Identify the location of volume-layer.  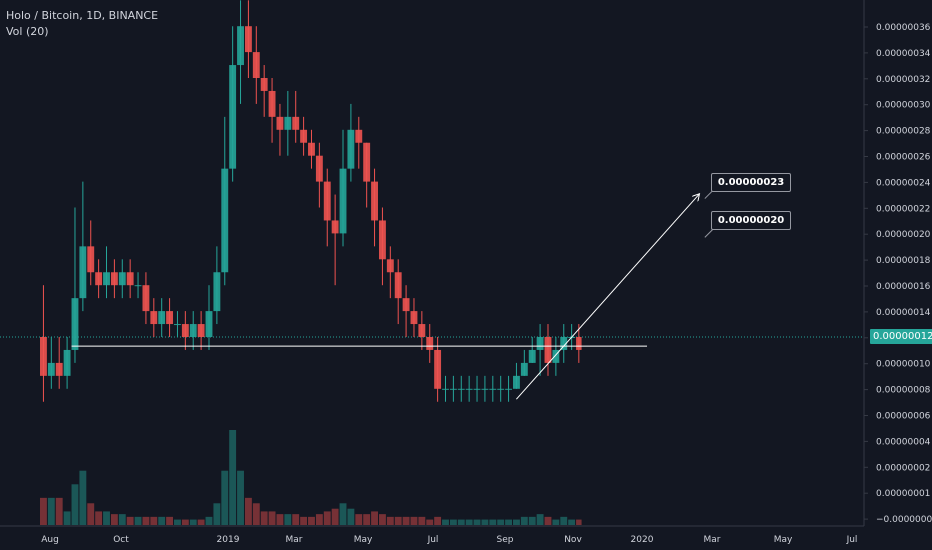
(311, 477).